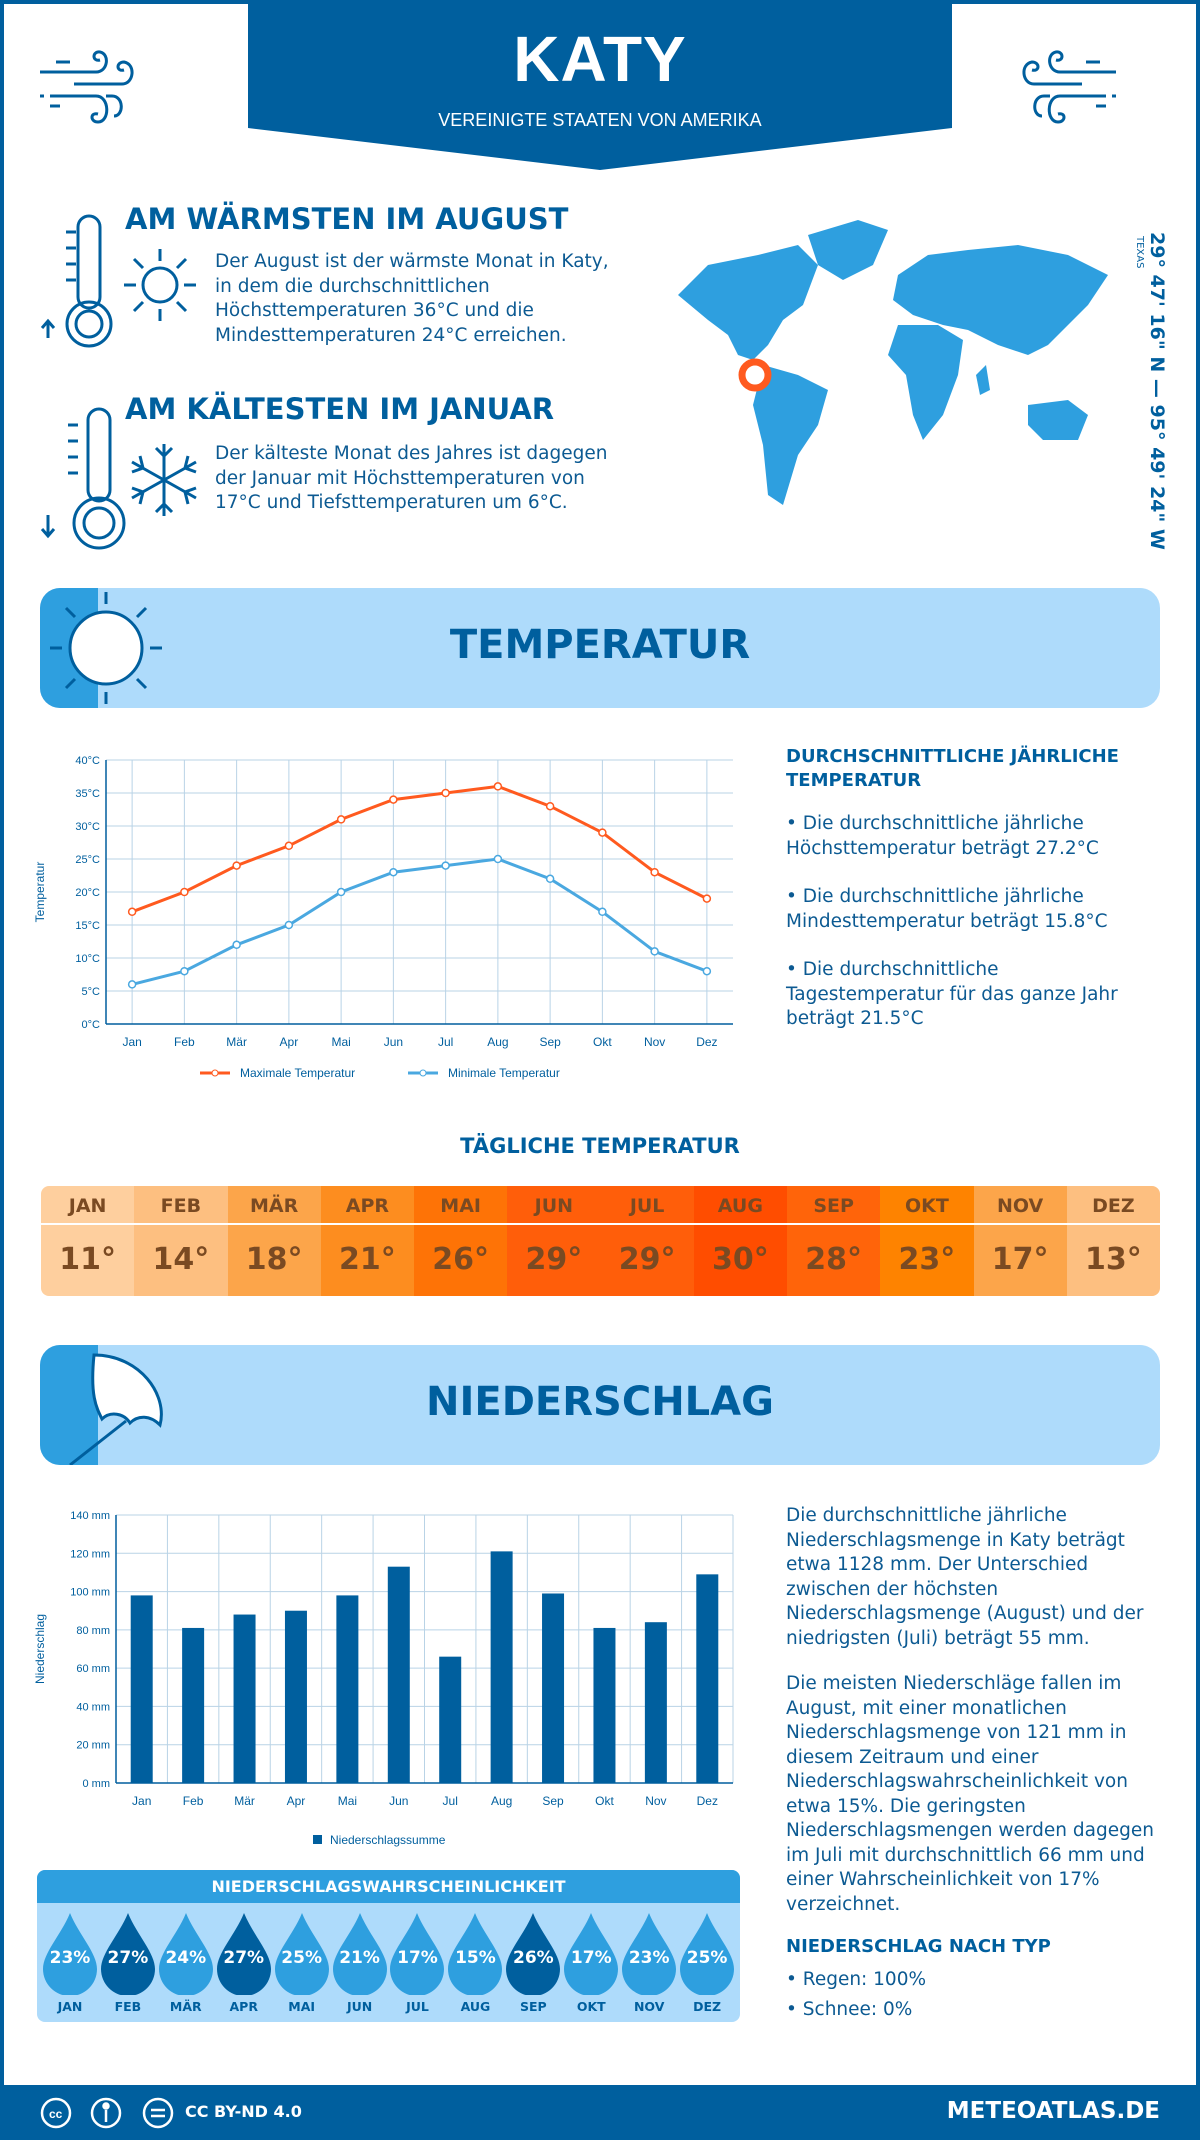  What do you see at coordinates (856, 1979) in the screenshot?
I see `precip-type-rain: • Regen: 100%` at bounding box center [856, 1979].